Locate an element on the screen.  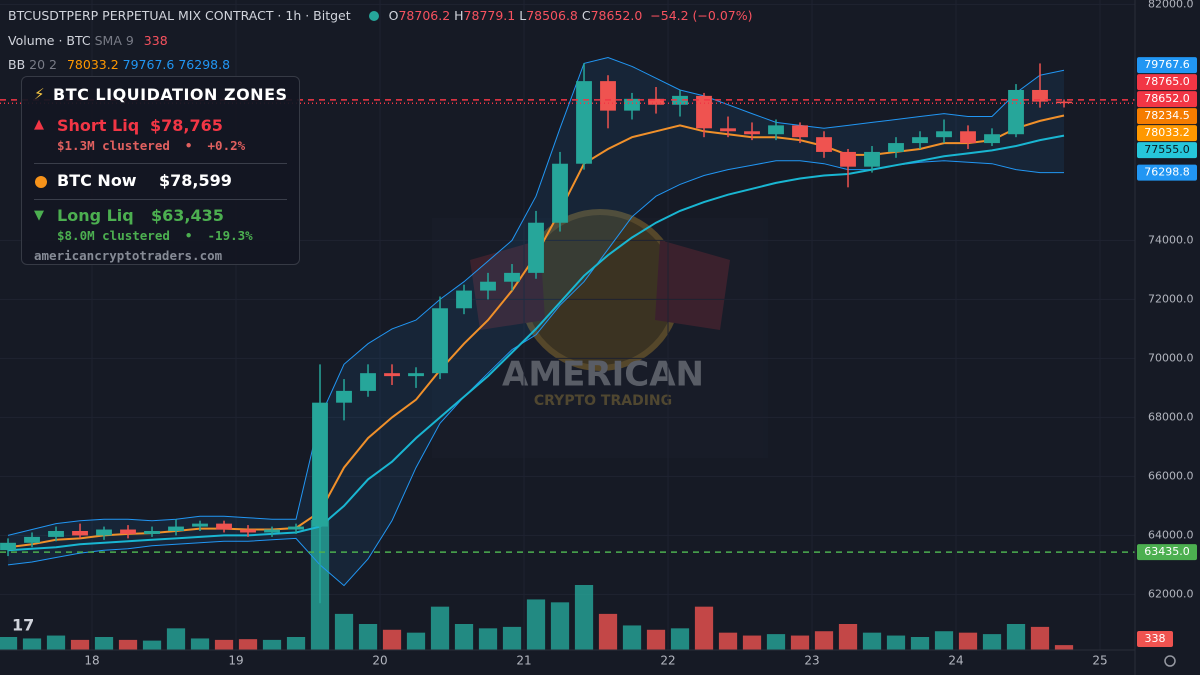
now-dot is located at coordinates (41, 182).